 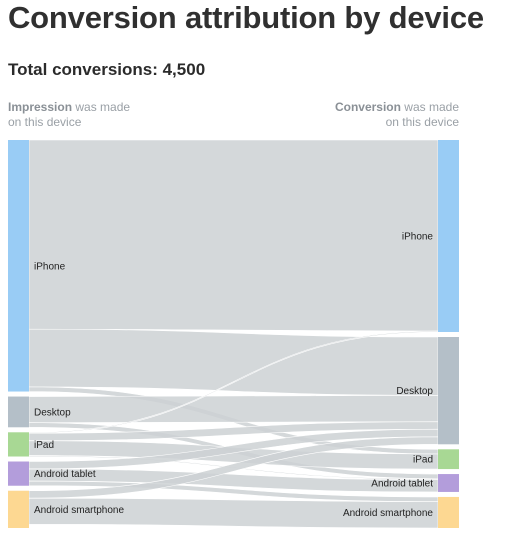 What do you see at coordinates (101, 107) in the screenshot?
I see `impression-header-rest: was made` at bounding box center [101, 107].